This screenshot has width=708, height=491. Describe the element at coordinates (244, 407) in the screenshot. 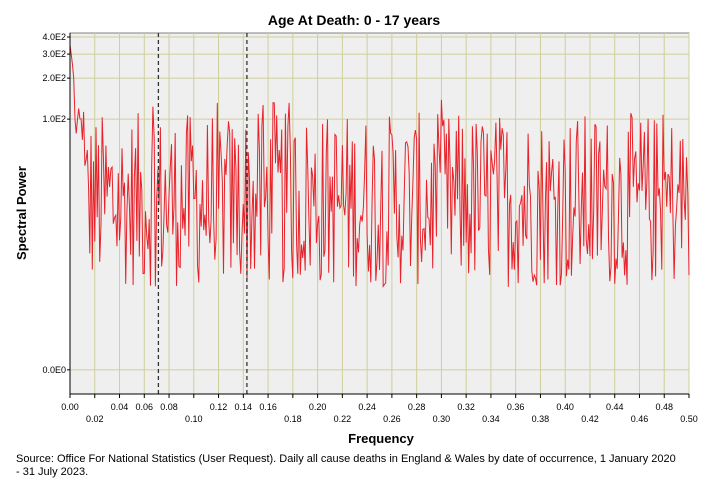

I see `x-tick-label: 0.14` at that location.